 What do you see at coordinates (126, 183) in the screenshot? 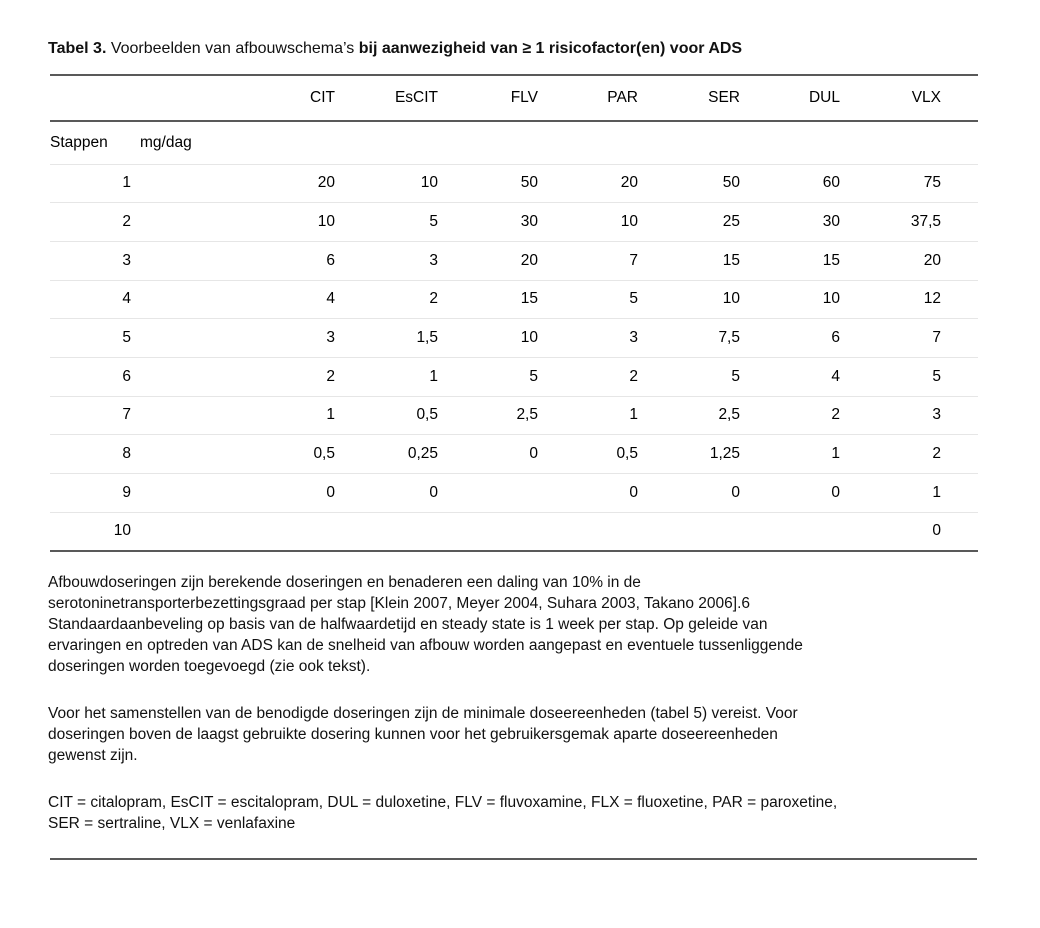
I see `step-cell: 1` at bounding box center [126, 183].